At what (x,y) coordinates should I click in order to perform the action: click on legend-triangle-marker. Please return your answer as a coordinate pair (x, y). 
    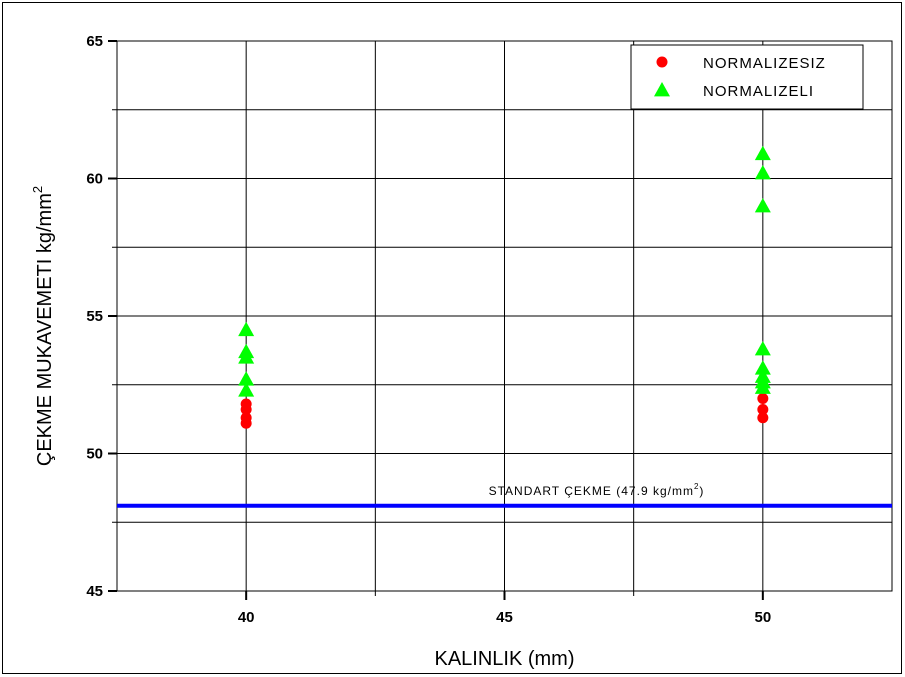
    Looking at the image, I should click on (662, 89).